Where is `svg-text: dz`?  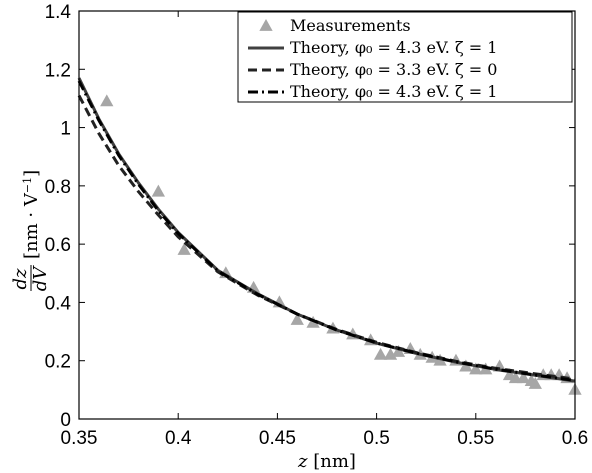 svg-text: dz is located at coordinates (20, 279).